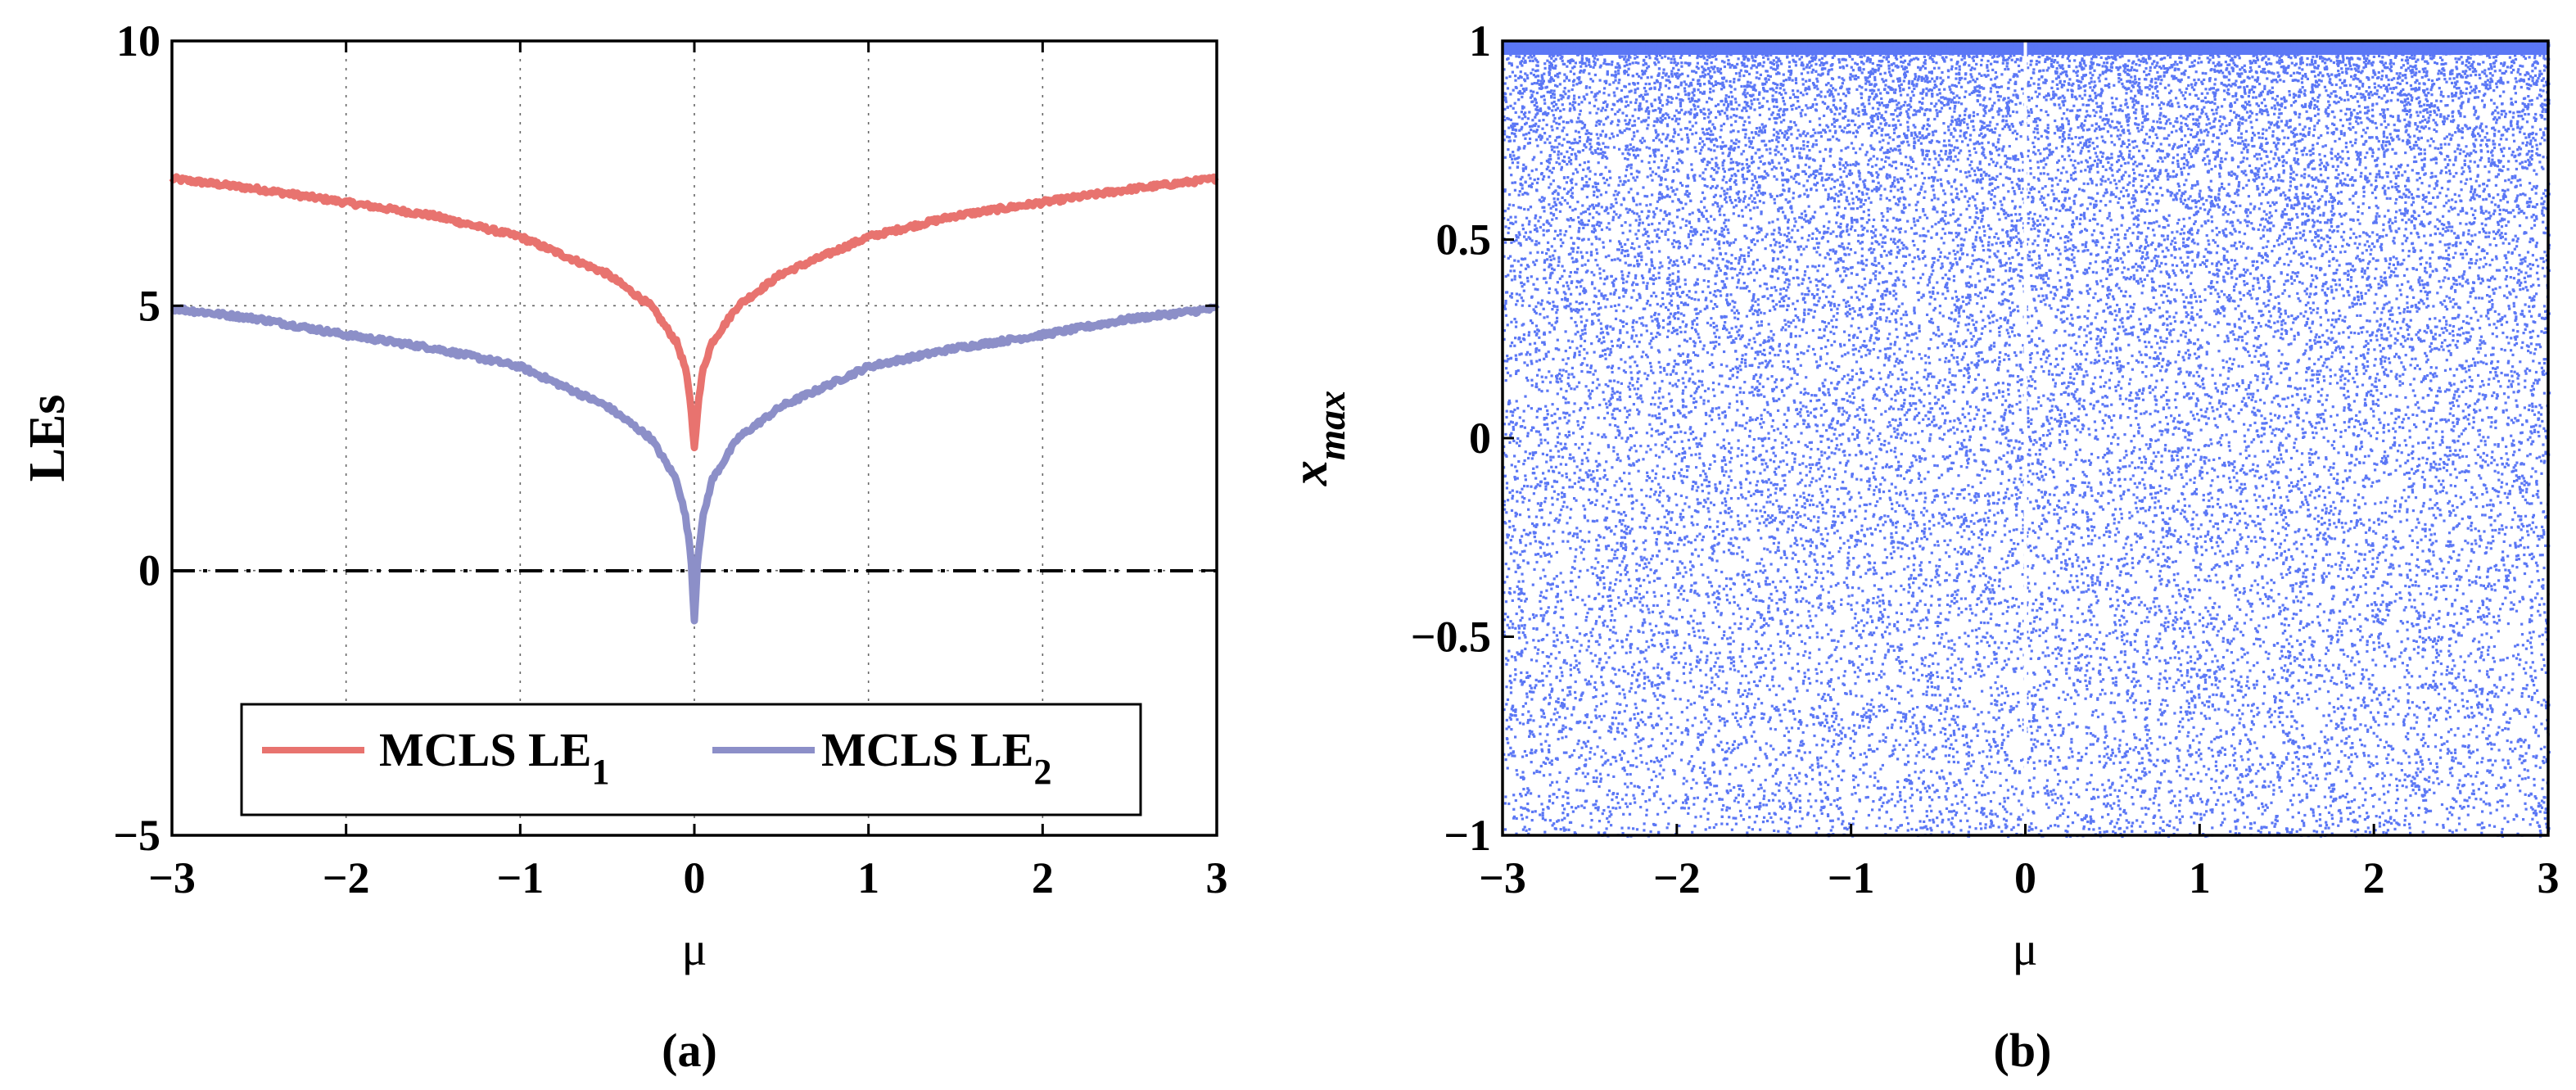 This screenshot has width=2576, height=1090. Describe the element at coordinates (691, 759) in the screenshot. I see `panel-a-legend-box` at that location.